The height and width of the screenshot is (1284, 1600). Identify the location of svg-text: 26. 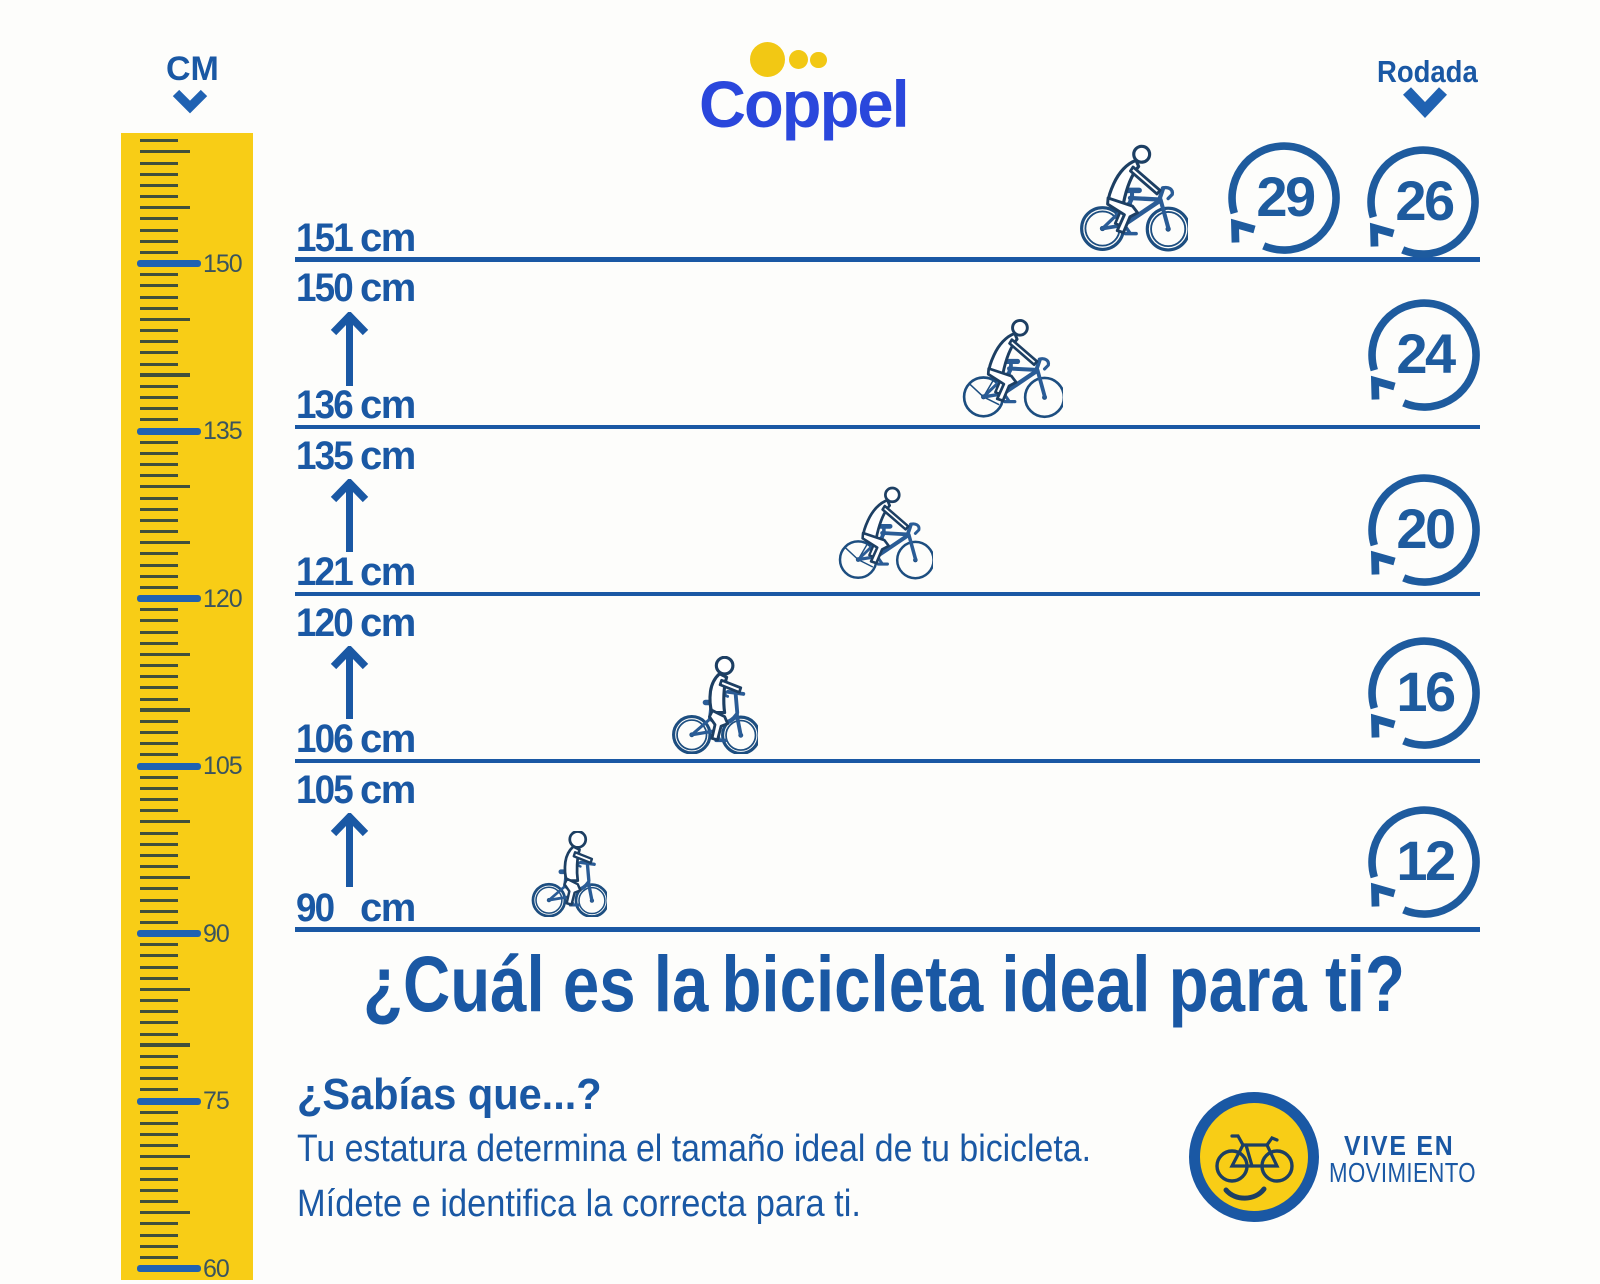
(1424, 200).